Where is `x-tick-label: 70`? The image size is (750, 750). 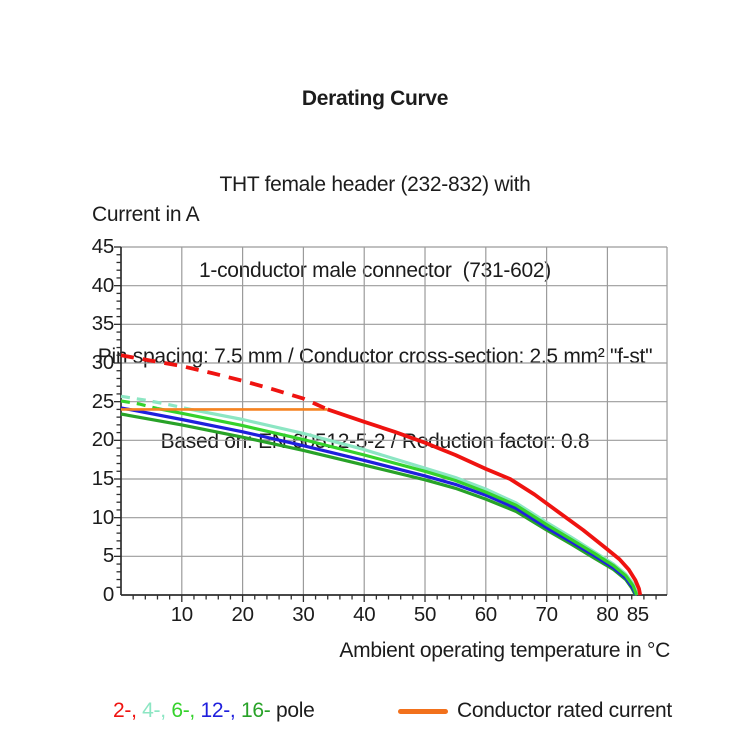 x-tick-label: 70 is located at coordinates (547, 614).